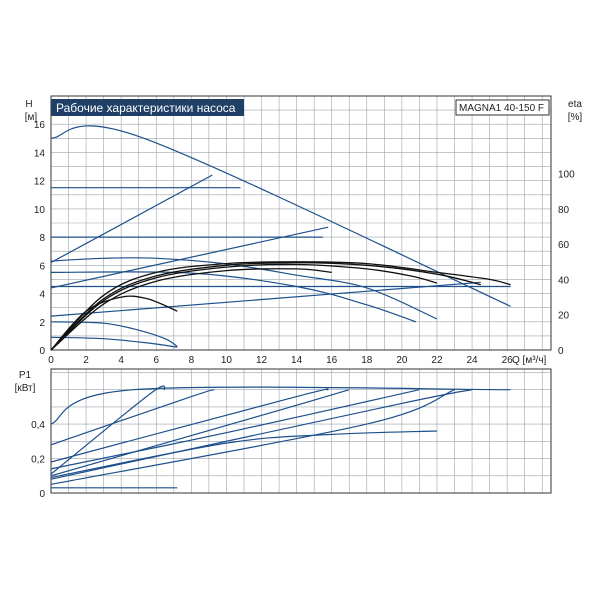 The height and width of the screenshot is (600, 600). Describe the element at coordinates (529, 360) in the screenshot. I see `x-axis-label: Q [м³/ч]` at that location.